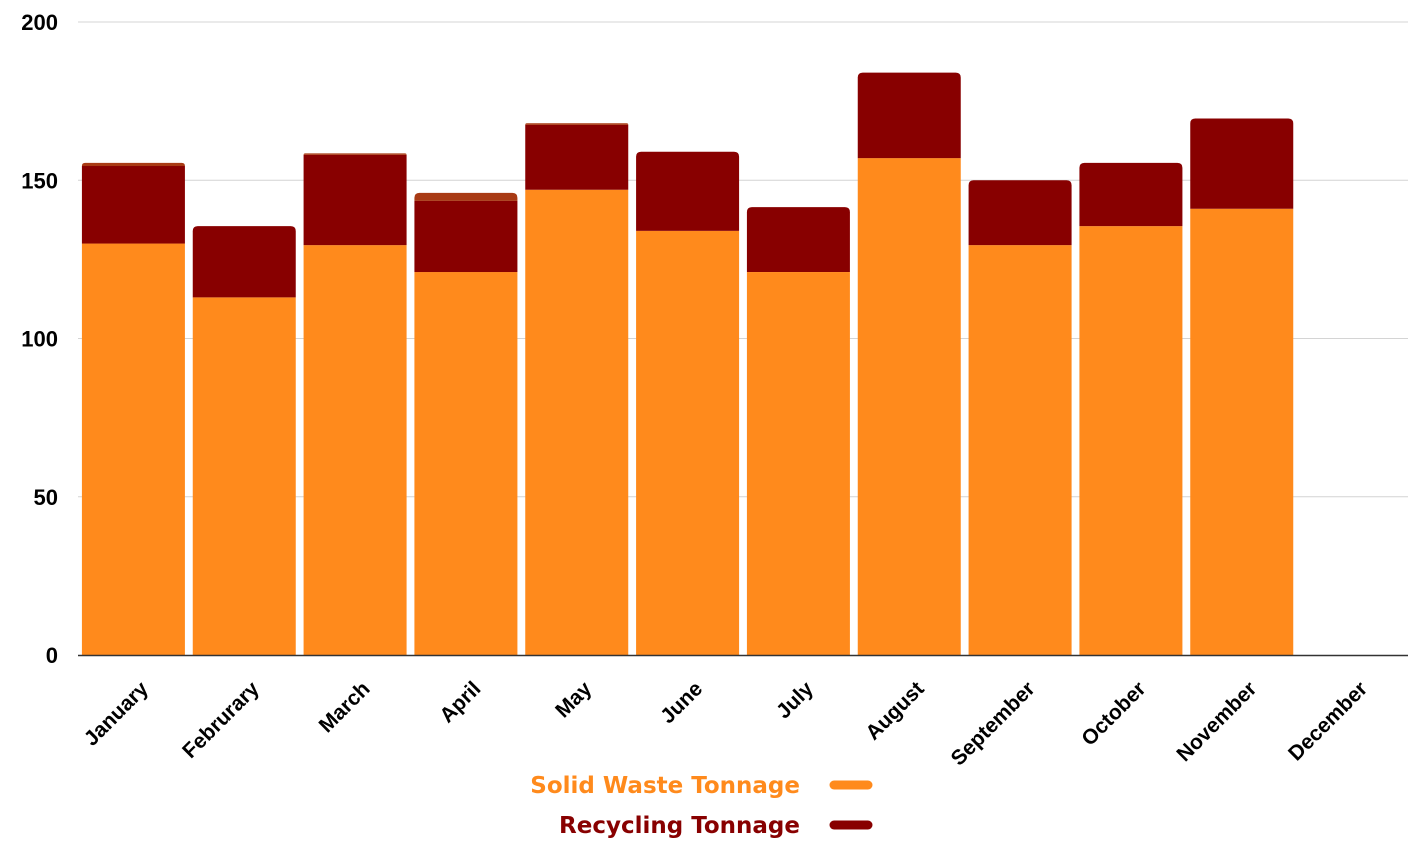  Describe the element at coordinates (46, 497) in the screenshot. I see `y-tick-label: 50` at that location.